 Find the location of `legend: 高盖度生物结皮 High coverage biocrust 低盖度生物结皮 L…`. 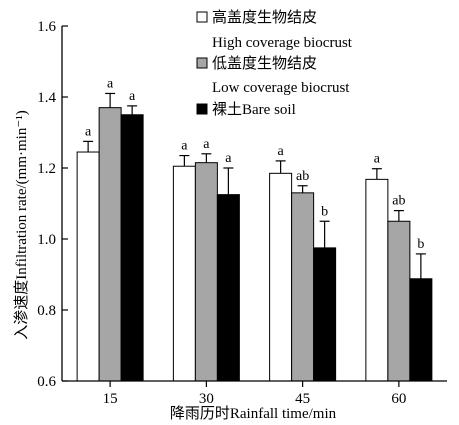

legend: 高盖度生物结皮 High coverage biocrust 低盖度生物结皮 L… is located at coordinates (274, 63).